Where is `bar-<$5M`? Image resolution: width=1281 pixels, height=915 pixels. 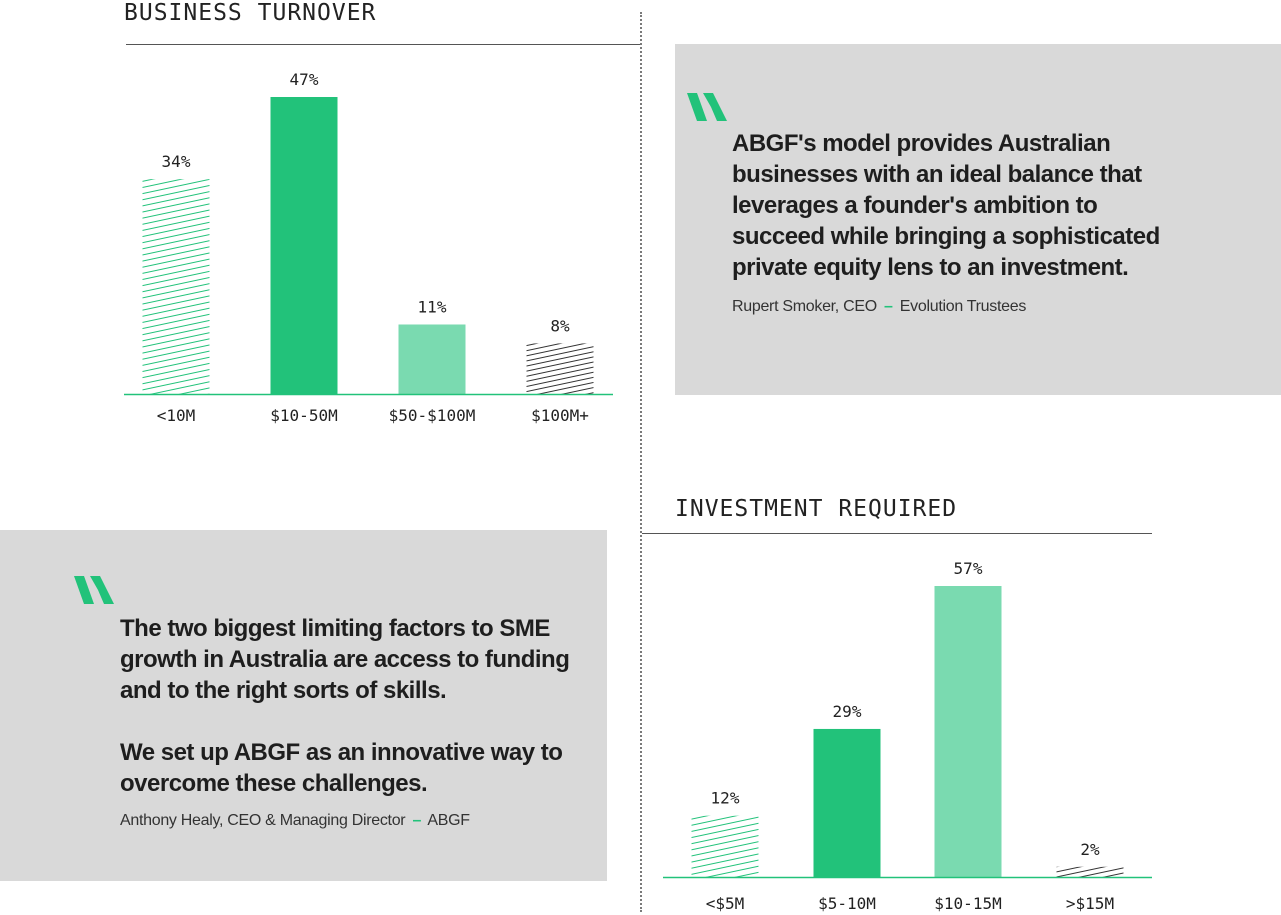 bar-<$5M is located at coordinates (725, 846).